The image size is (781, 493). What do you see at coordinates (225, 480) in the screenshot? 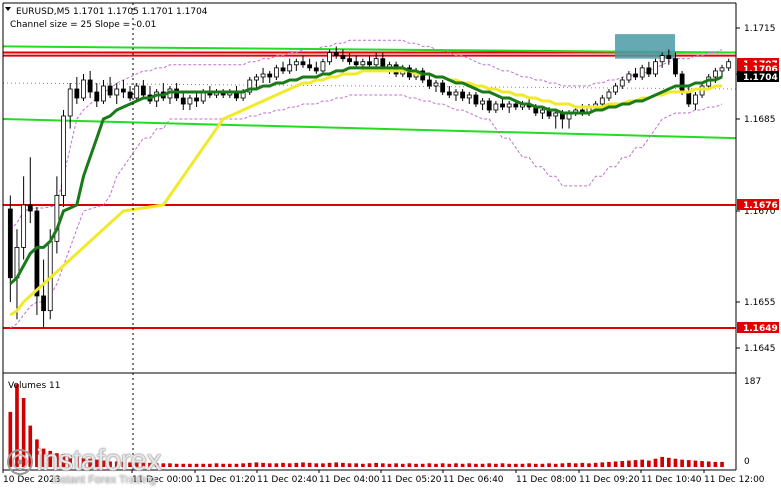
I see `x-tick-label: 11 Dec 01:20` at bounding box center [225, 480].